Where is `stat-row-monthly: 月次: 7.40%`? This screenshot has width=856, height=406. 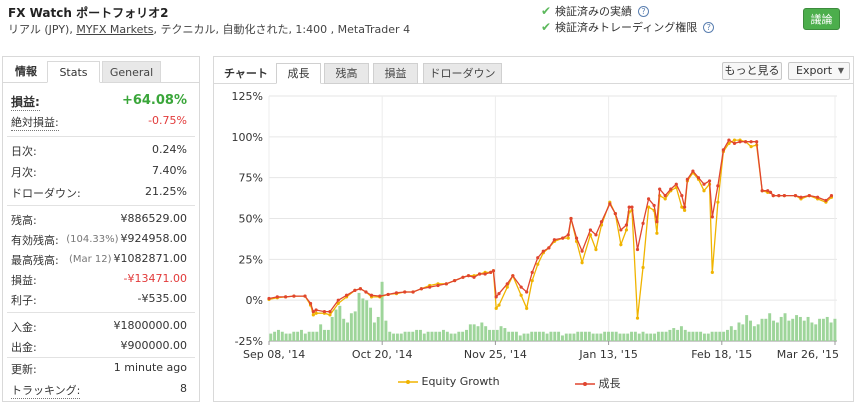
stat-row-monthly: 月次: 7.40% is located at coordinates (99, 172).